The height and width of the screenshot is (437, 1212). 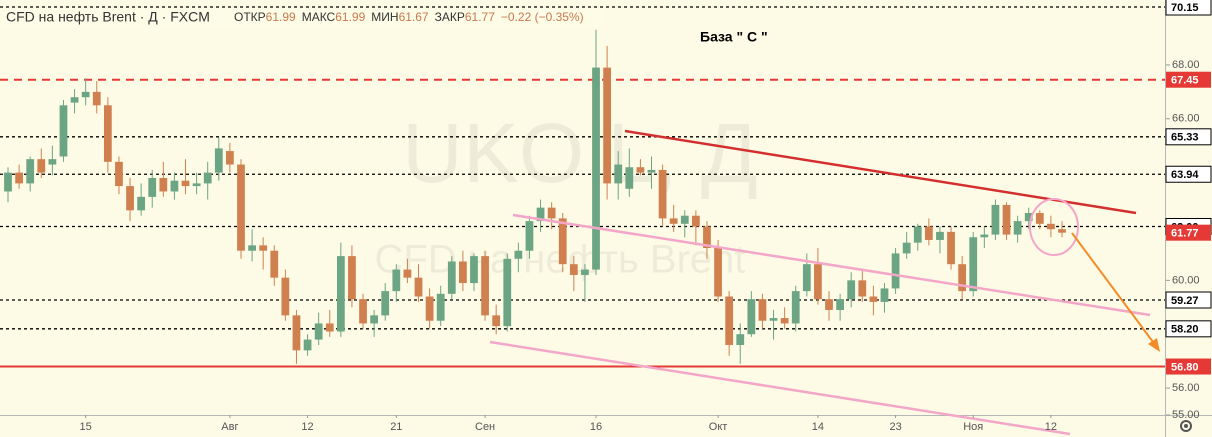 I want to click on quote-value: 61.67, so click(x=414, y=17).